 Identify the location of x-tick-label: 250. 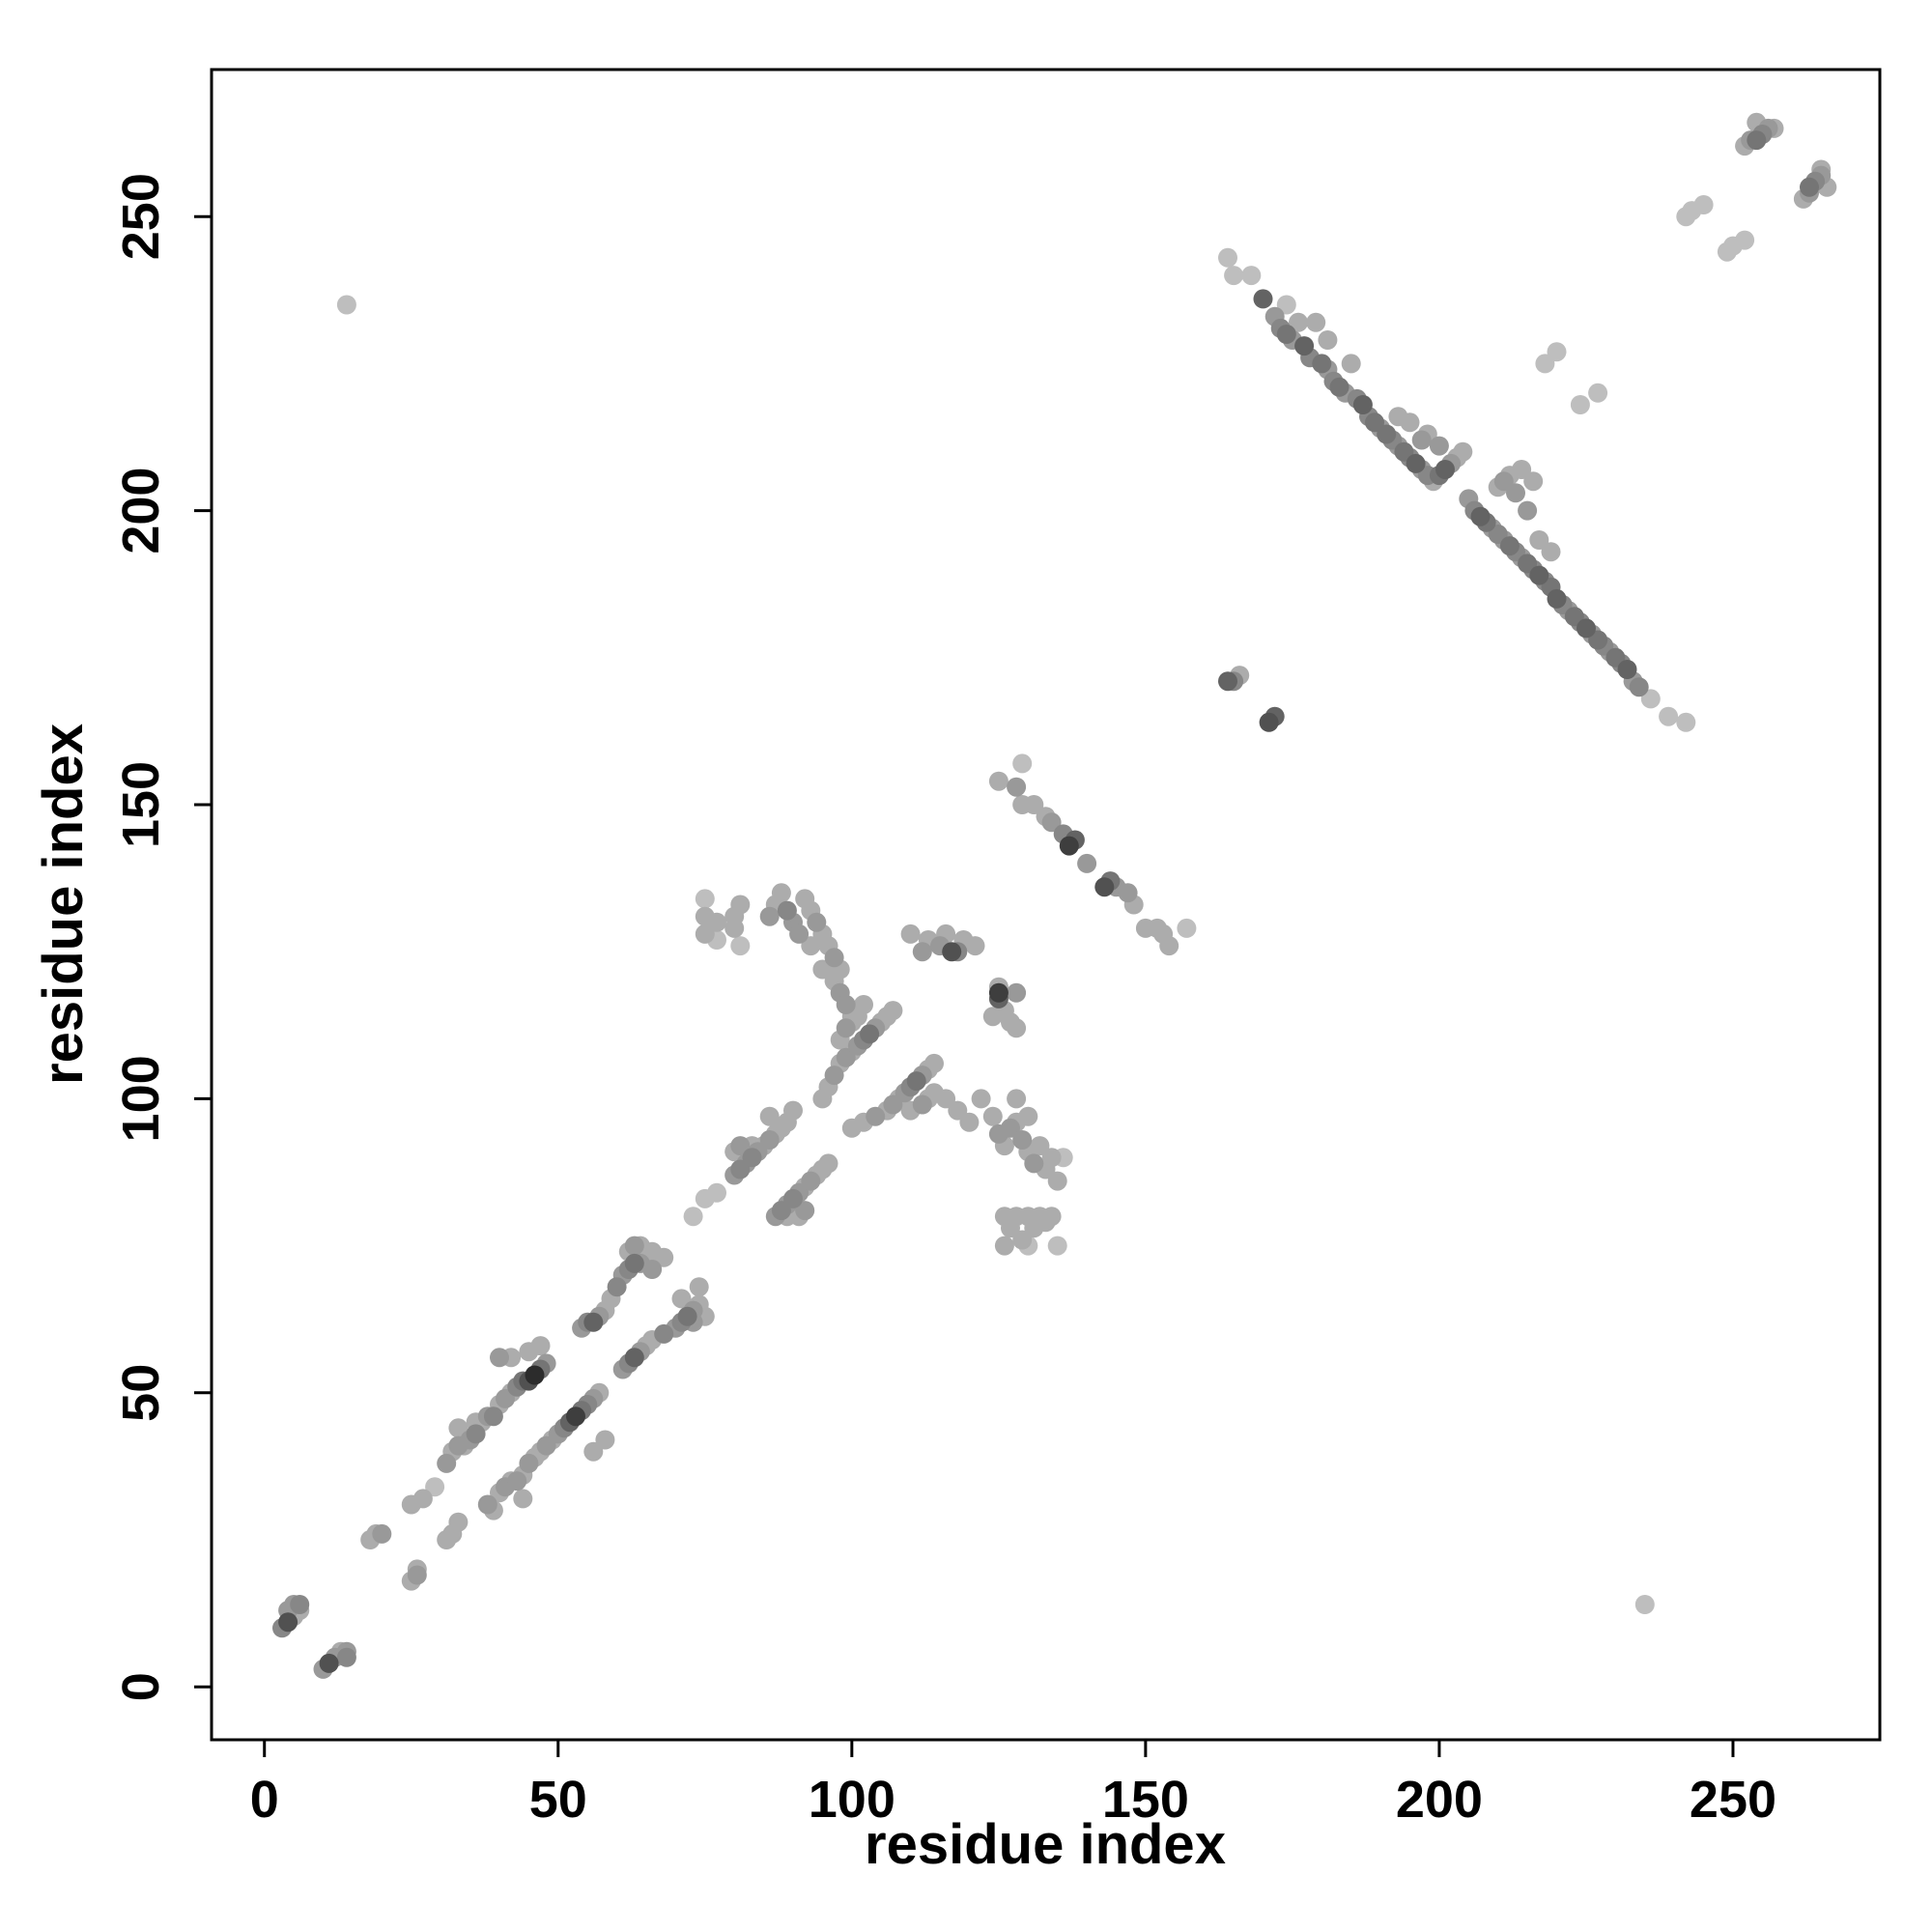
(1733, 1800).